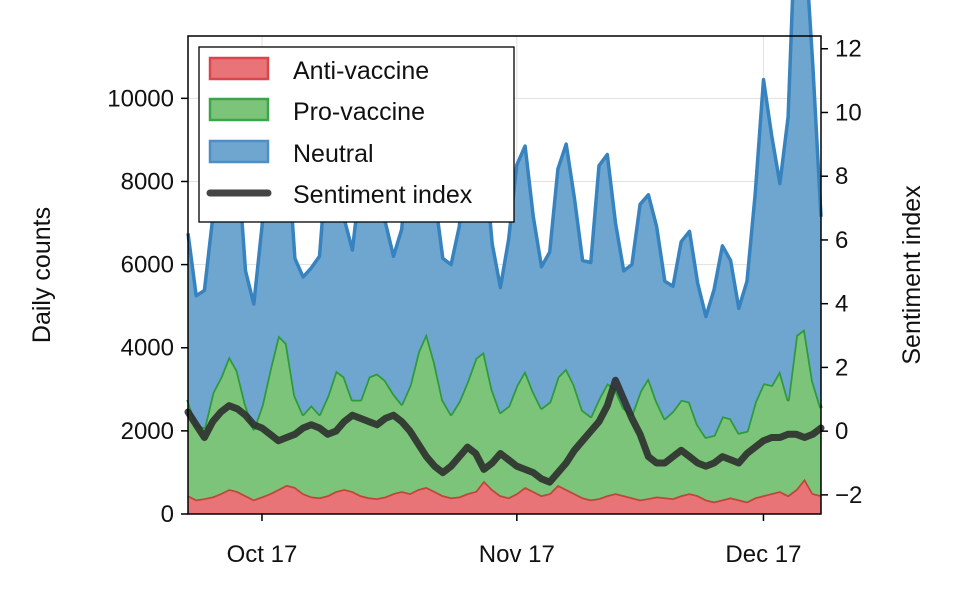 The width and height of the screenshot is (960, 600). I want to click on right-tick-label: 4, so click(841, 304).